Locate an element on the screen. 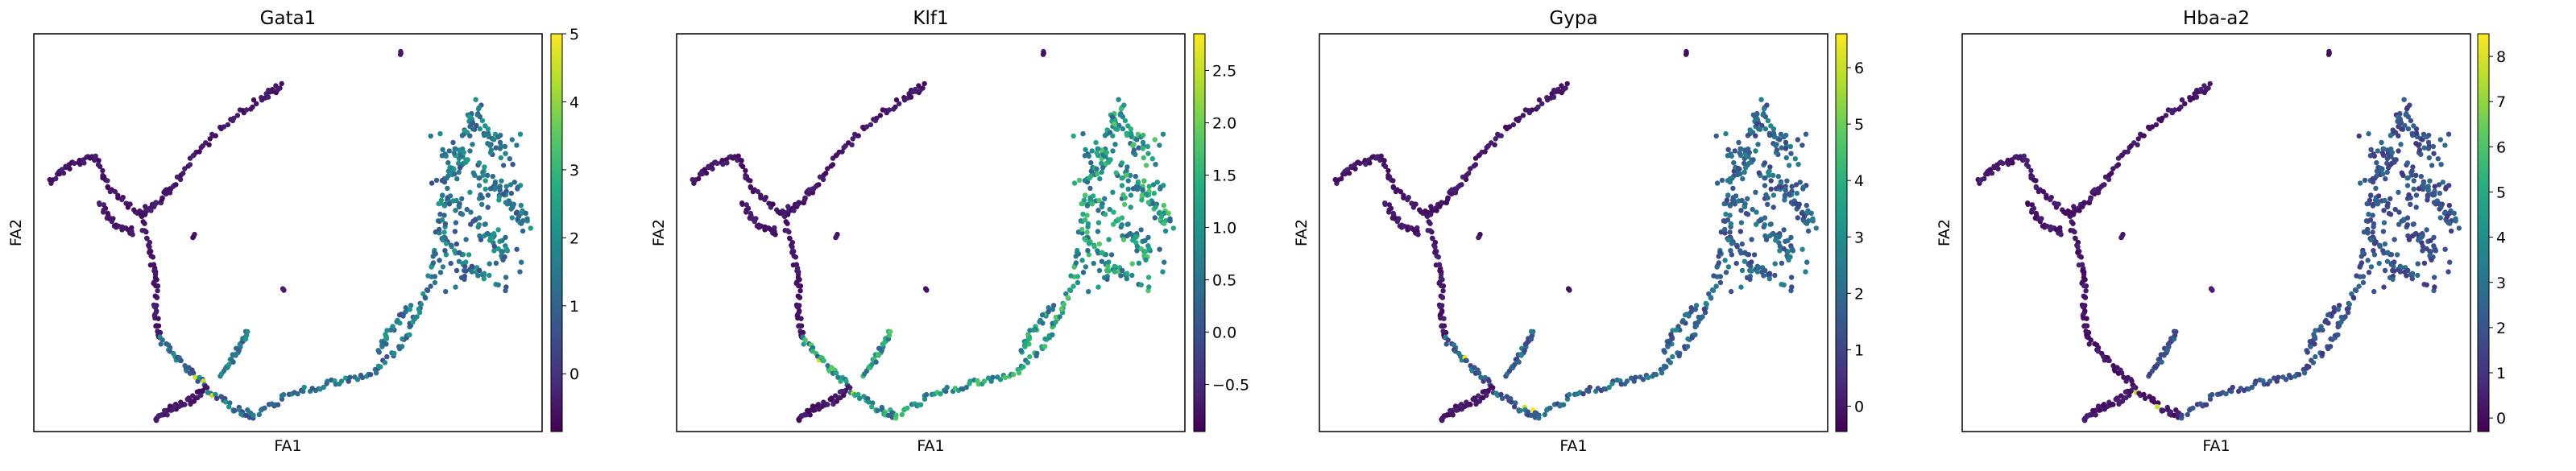 The image size is (2576, 471). colorbar-tick-label: 1 is located at coordinates (574, 307).